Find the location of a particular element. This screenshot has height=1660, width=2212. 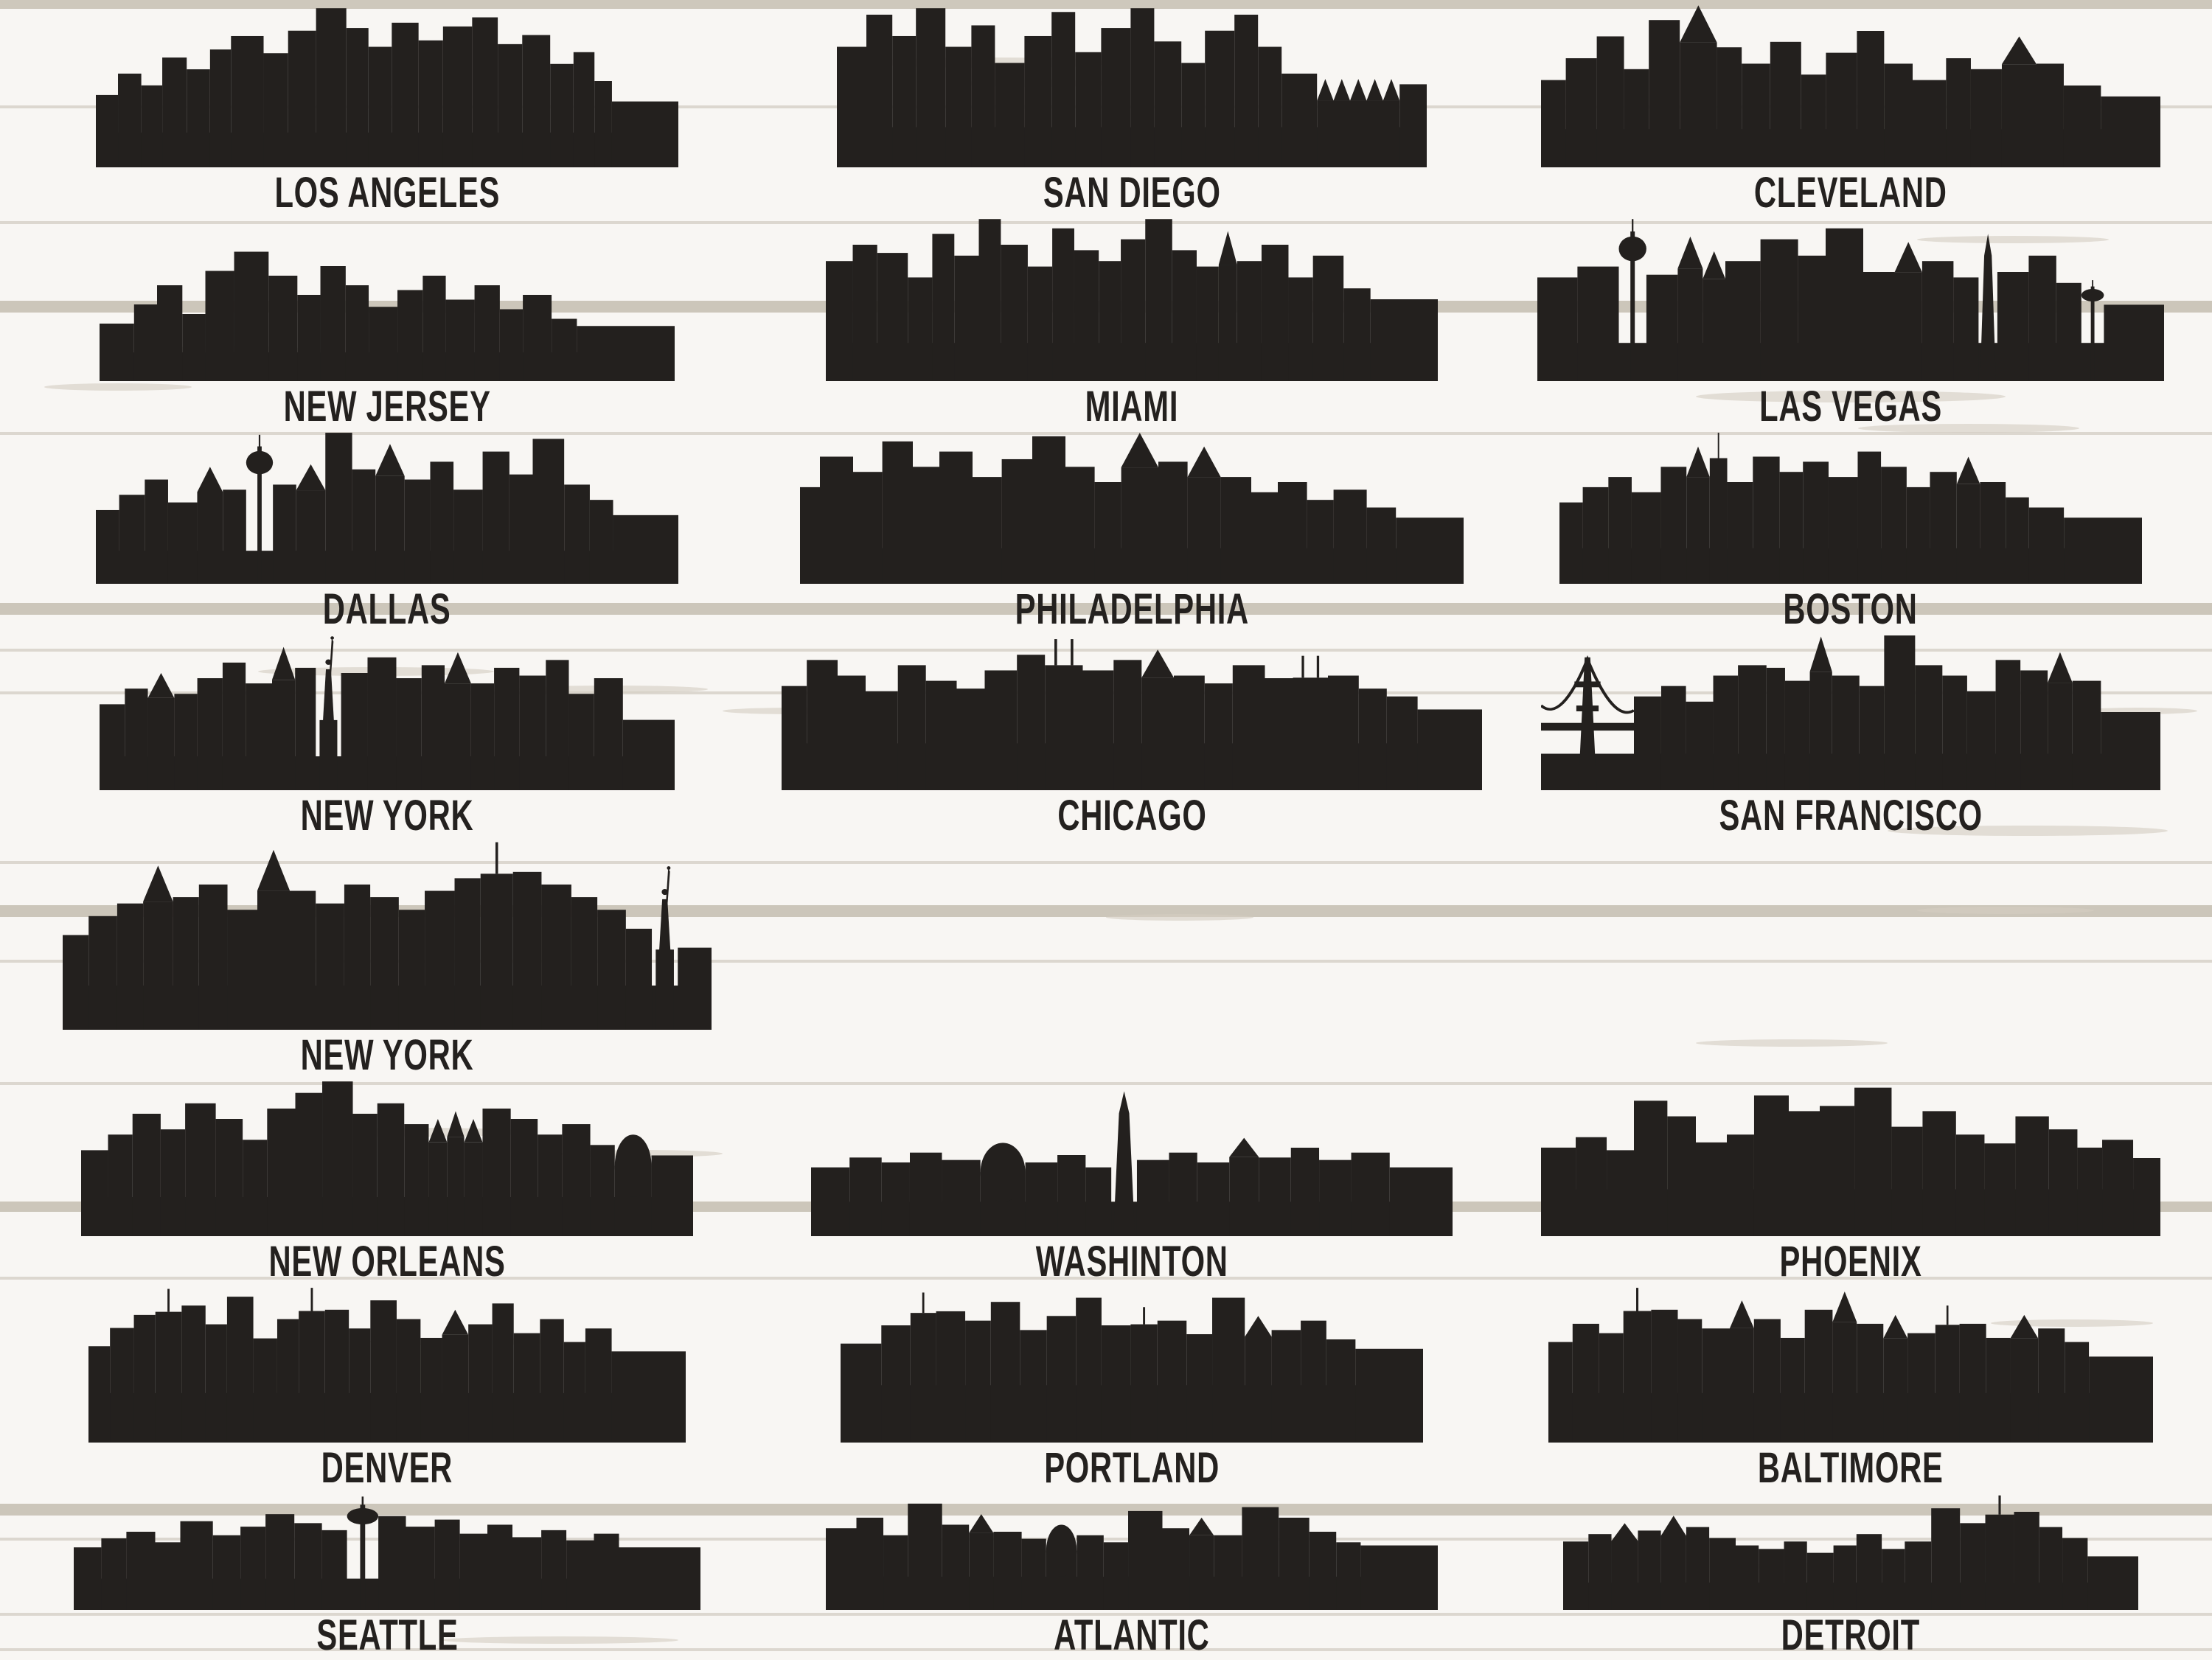

city-label-text: LOS ANGELES is located at coordinates (387, 193).